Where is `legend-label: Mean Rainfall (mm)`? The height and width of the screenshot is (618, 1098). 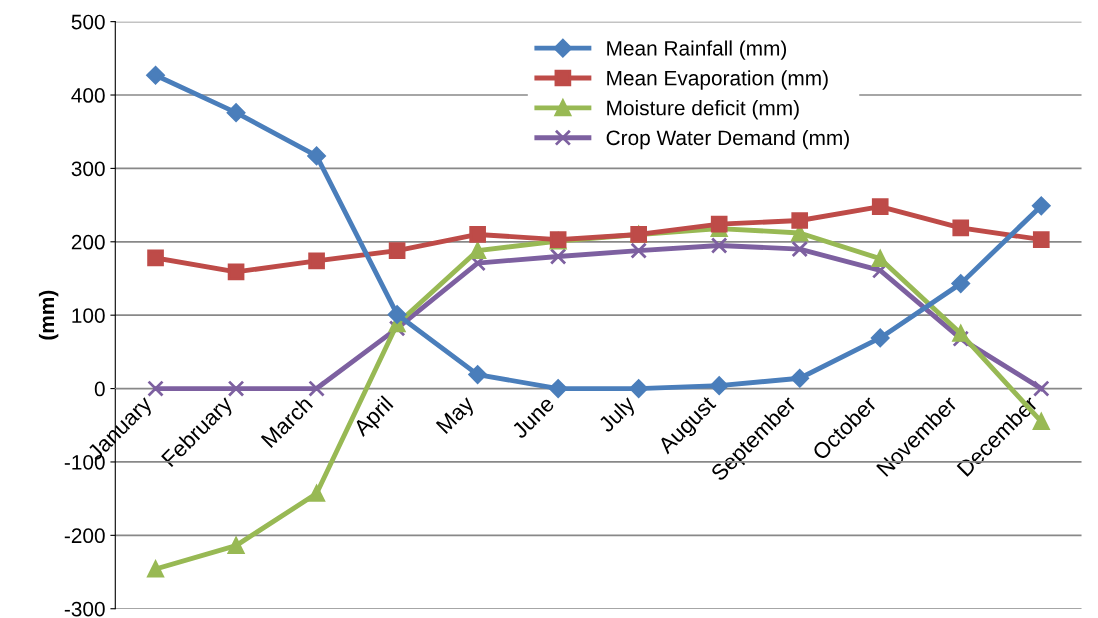
legend-label: Mean Rainfall (mm) is located at coordinates (697, 50).